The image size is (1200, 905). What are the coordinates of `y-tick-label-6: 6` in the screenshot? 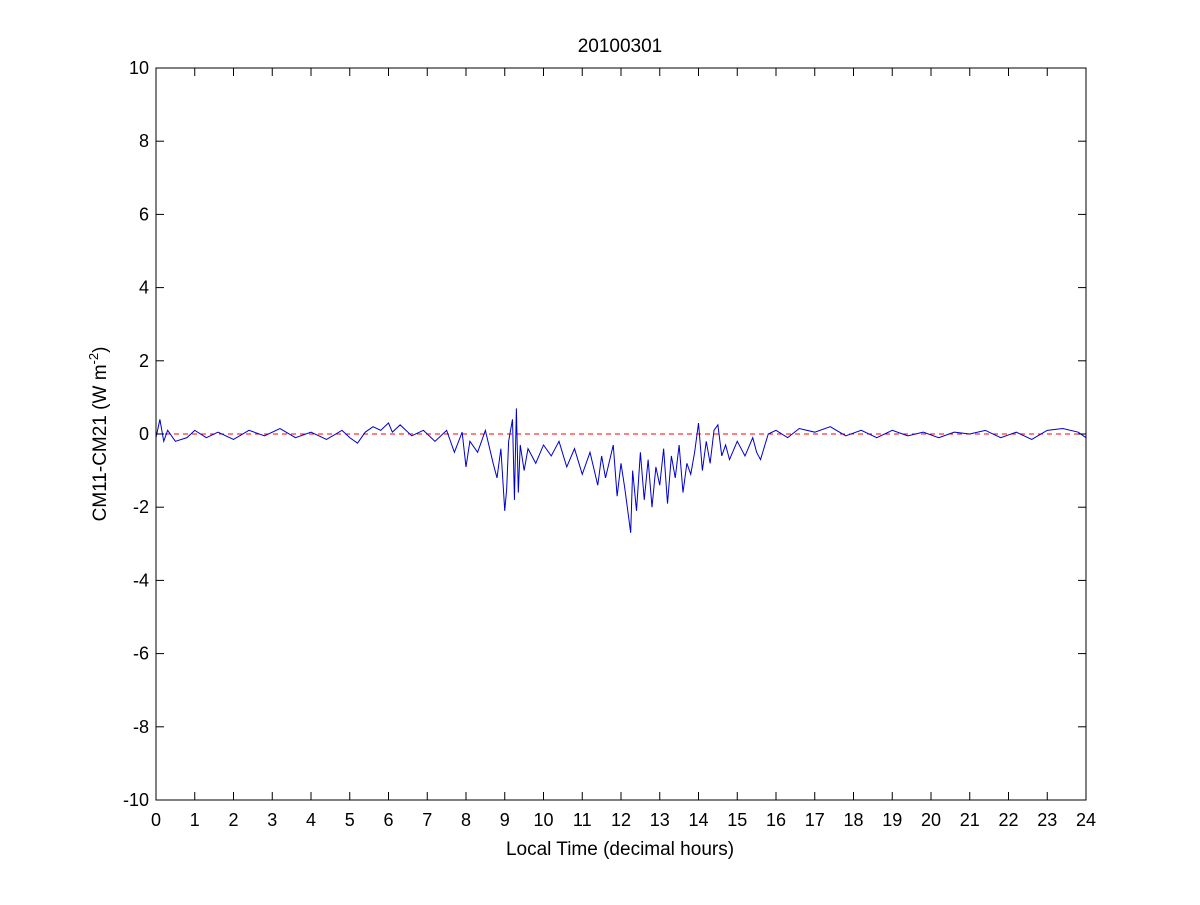 It's located at (144, 214).